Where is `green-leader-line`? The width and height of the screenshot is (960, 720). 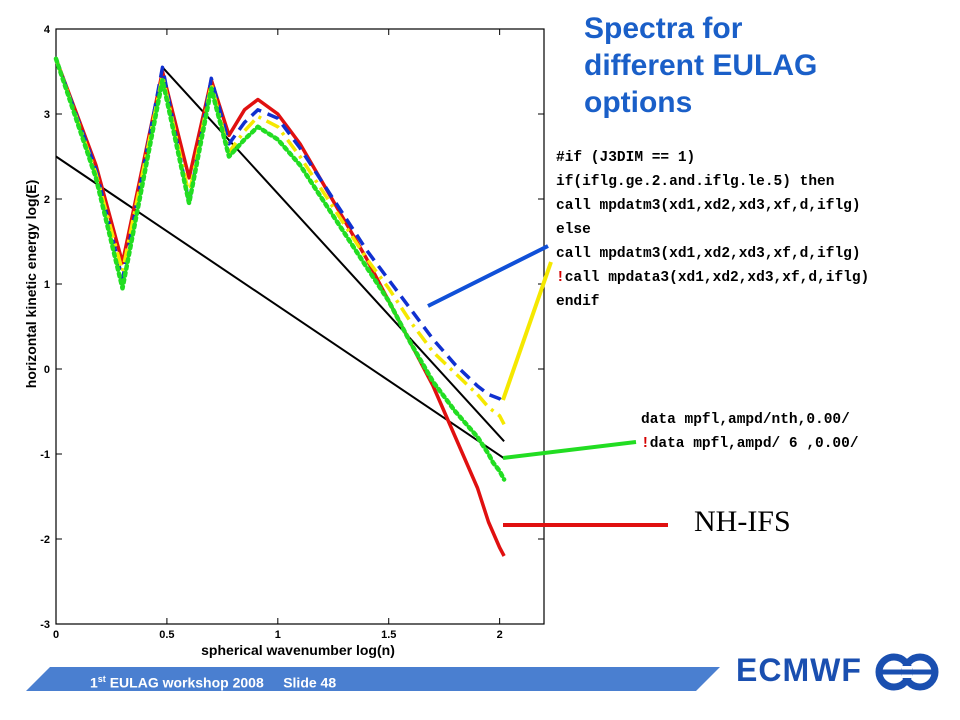 green-leader-line is located at coordinates (569, 450).